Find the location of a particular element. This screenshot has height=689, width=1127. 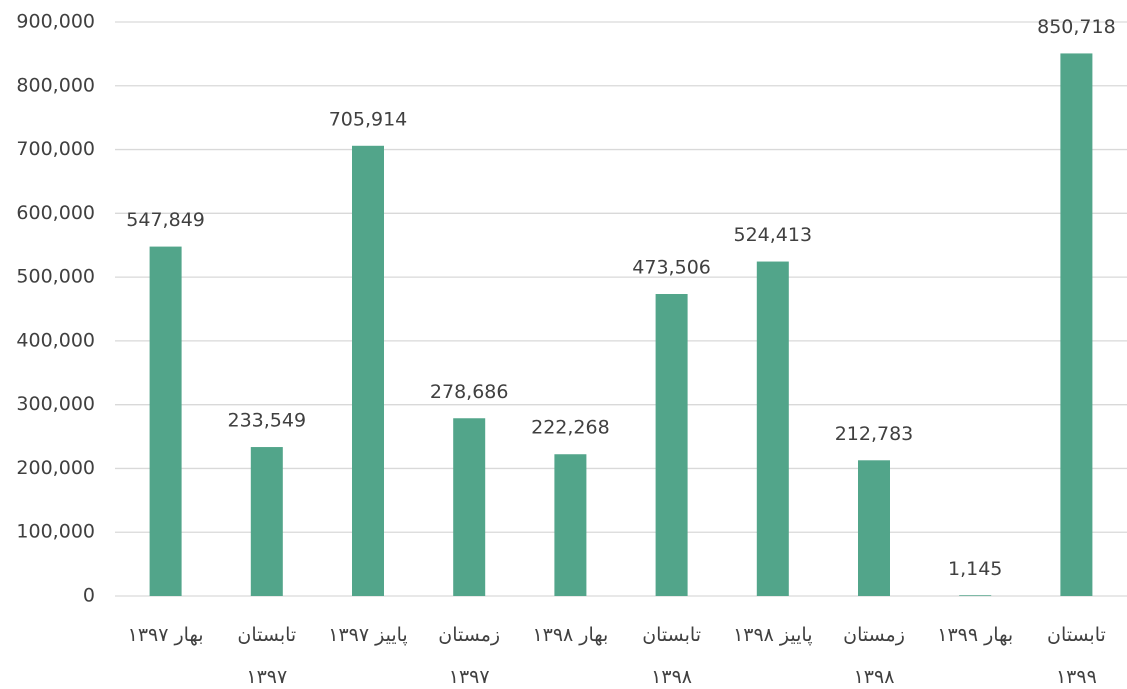

x-tick-label: زمستان ۱۳۹۸ is located at coordinates (874, 656).